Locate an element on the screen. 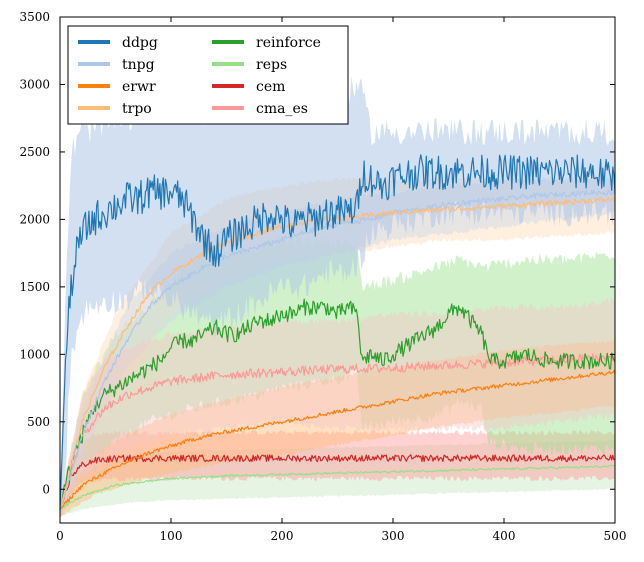  y-tick-label: 1000 is located at coordinates (34, 354).